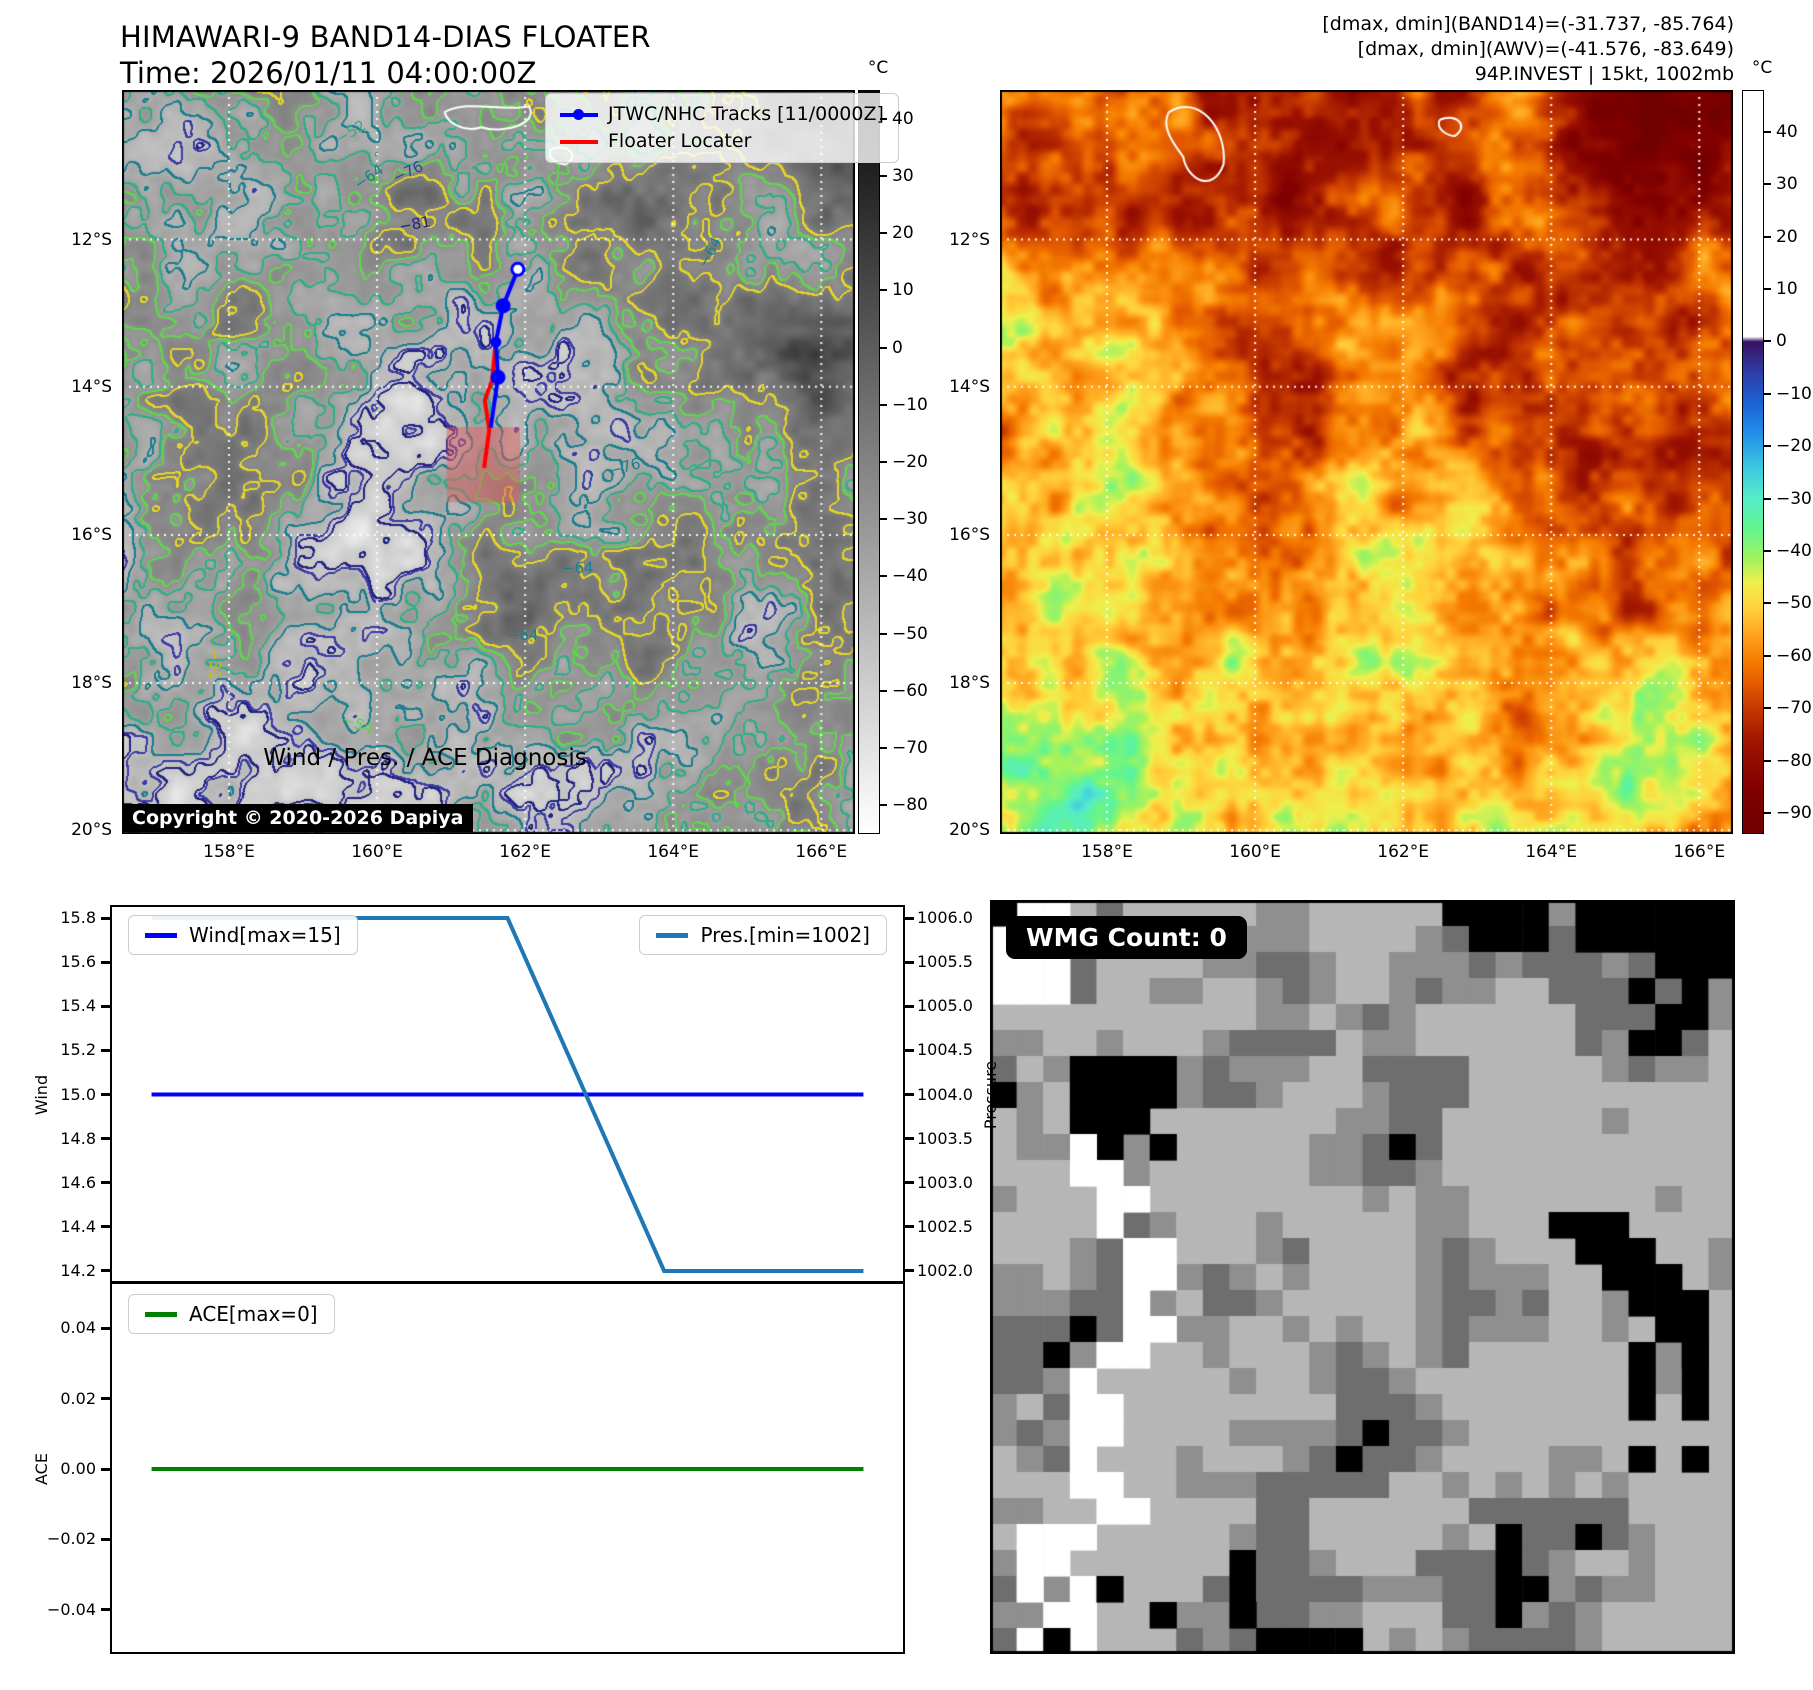  Describe the element at coordinates (214, 664) in the screenshot. I see `contour-label: −31` at that location.